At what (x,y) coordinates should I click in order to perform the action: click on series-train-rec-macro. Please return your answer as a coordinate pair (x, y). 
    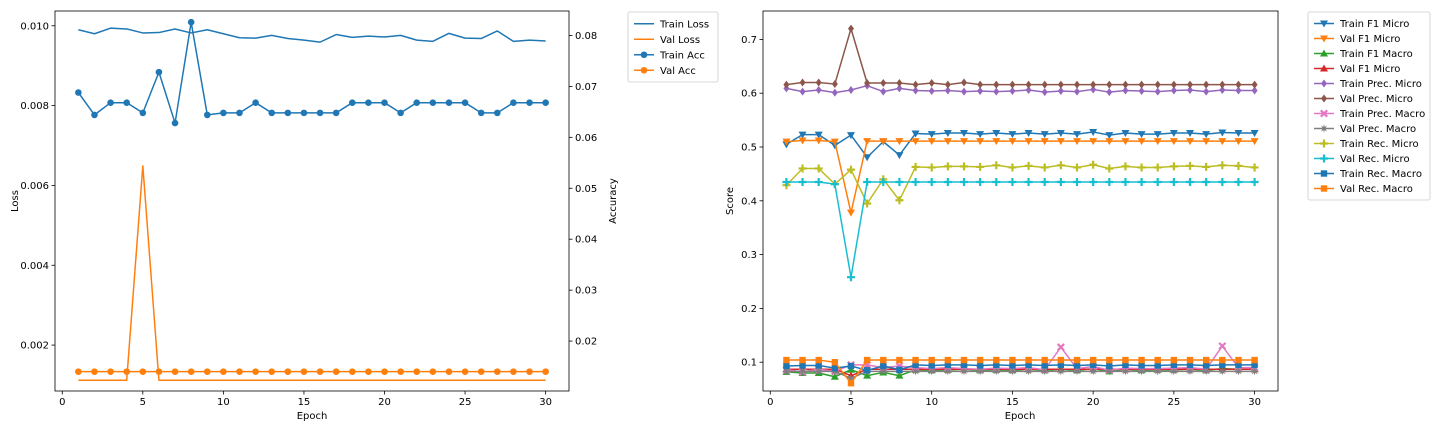
    Looking at the image, I should click on (1020, 367).